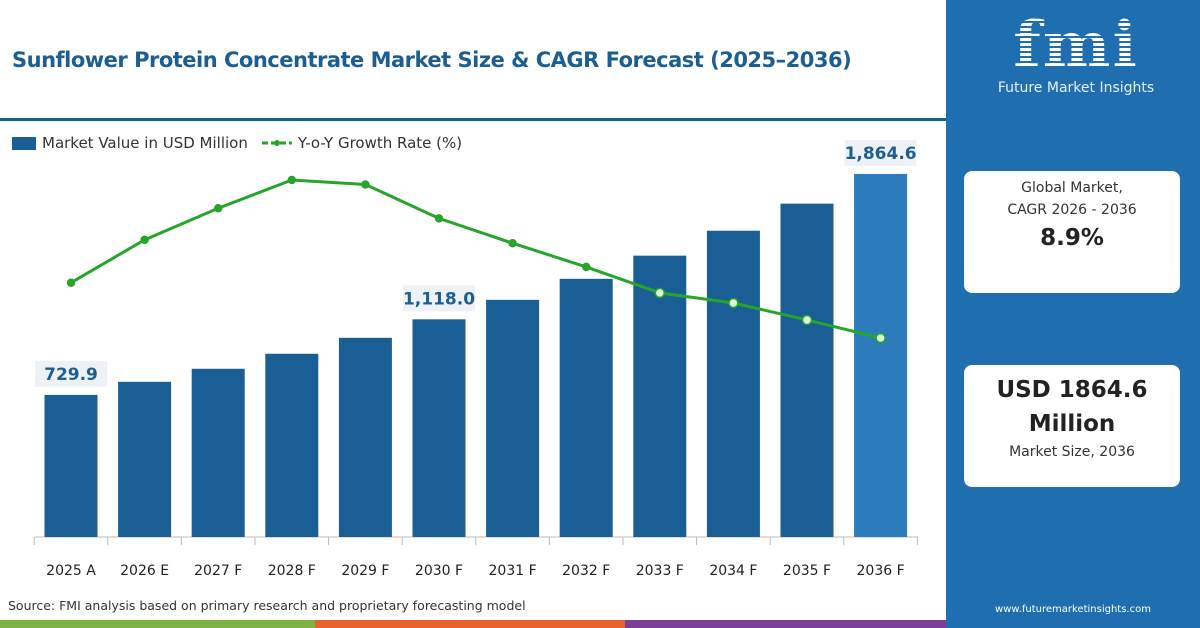  Describe the element at coordinates (292, 445) in the screenshot. I see `bar-2028-F` at that location.